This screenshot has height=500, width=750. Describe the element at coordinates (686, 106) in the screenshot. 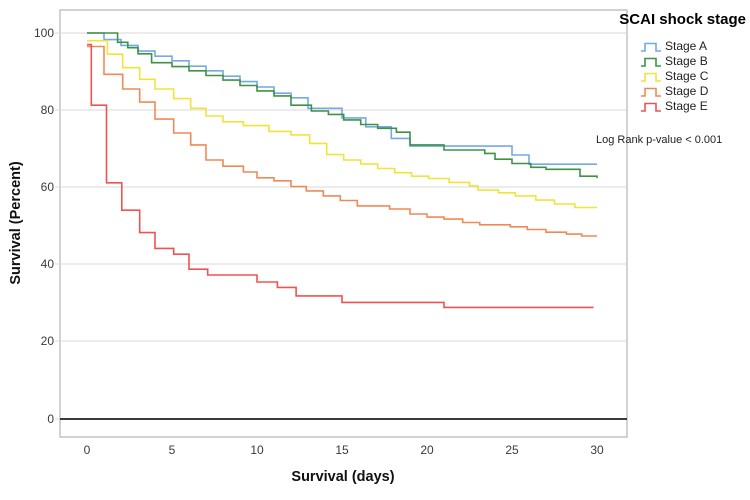

I see `legend-label: Stage E` at that location.